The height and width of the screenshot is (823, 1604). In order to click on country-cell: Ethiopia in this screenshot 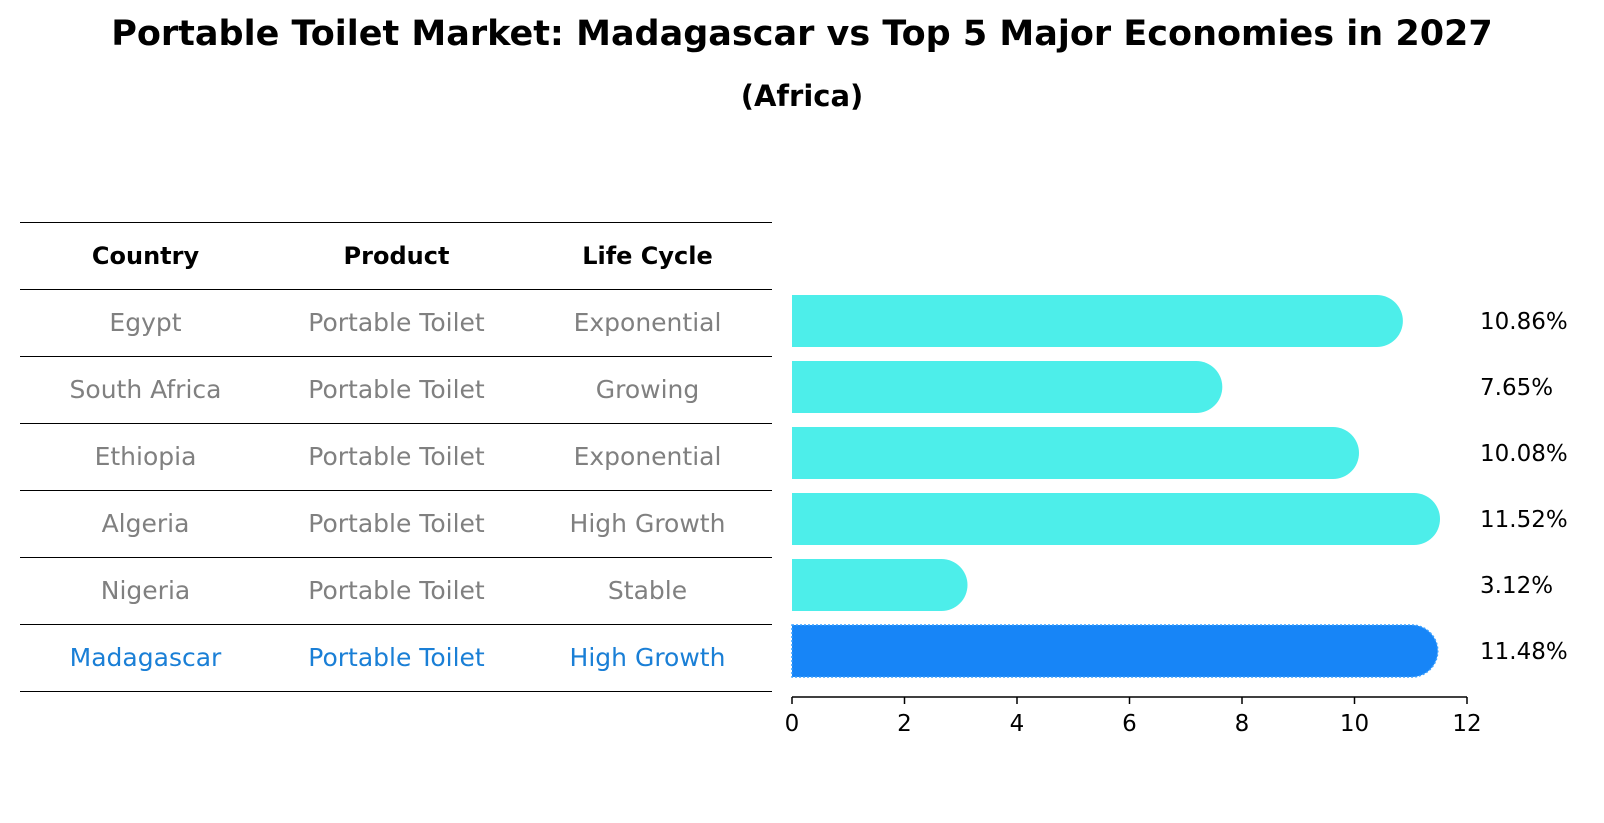, I will do `click(145, 456)`.